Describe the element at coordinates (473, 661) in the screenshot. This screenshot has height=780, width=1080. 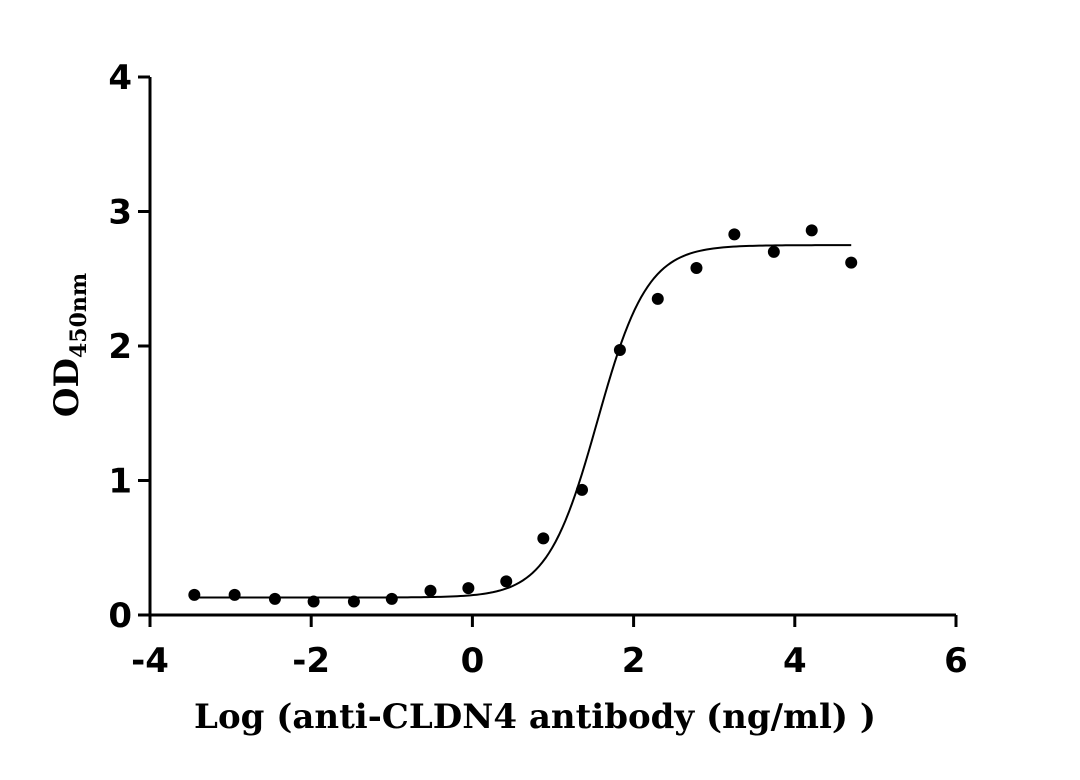
I see `x-tick-label: 0` at that location.